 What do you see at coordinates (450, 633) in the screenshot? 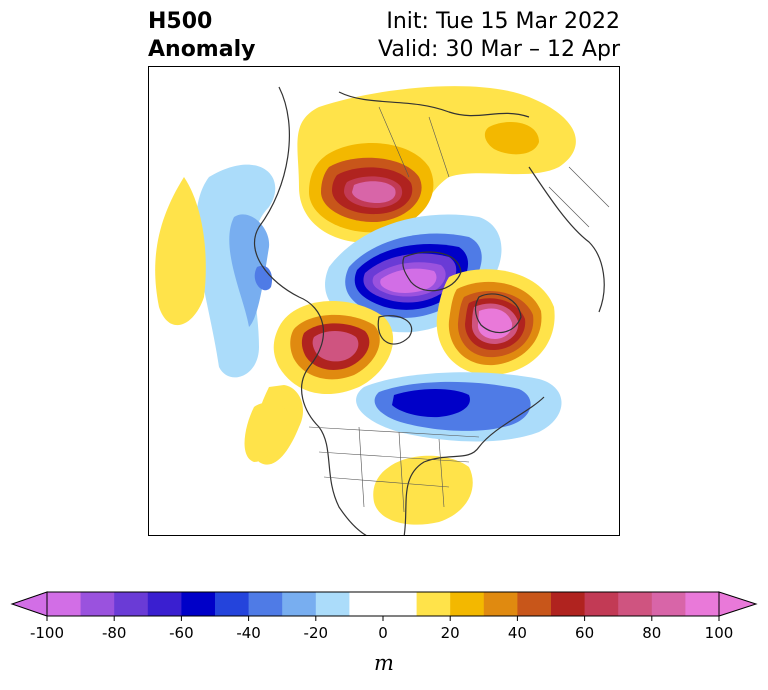
I see `colorbar-tick-label: 20` at bounding box center [450, 633].